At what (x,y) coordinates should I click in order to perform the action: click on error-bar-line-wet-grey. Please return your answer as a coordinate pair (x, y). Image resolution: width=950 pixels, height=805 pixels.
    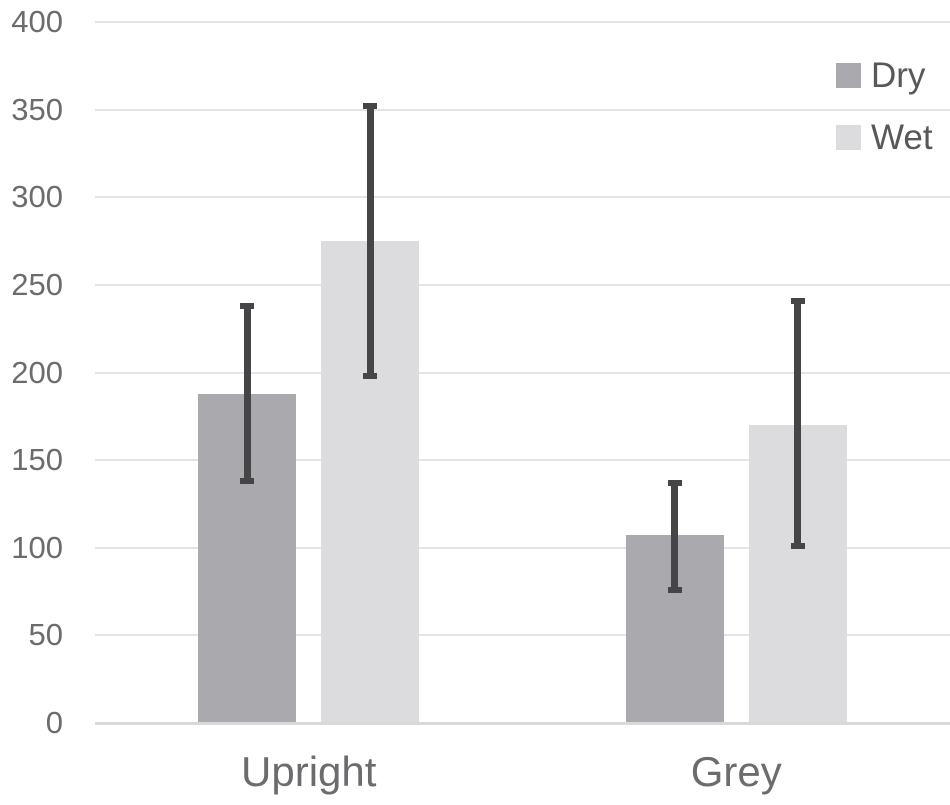
    Looking at the image, I should click on (798, 423).